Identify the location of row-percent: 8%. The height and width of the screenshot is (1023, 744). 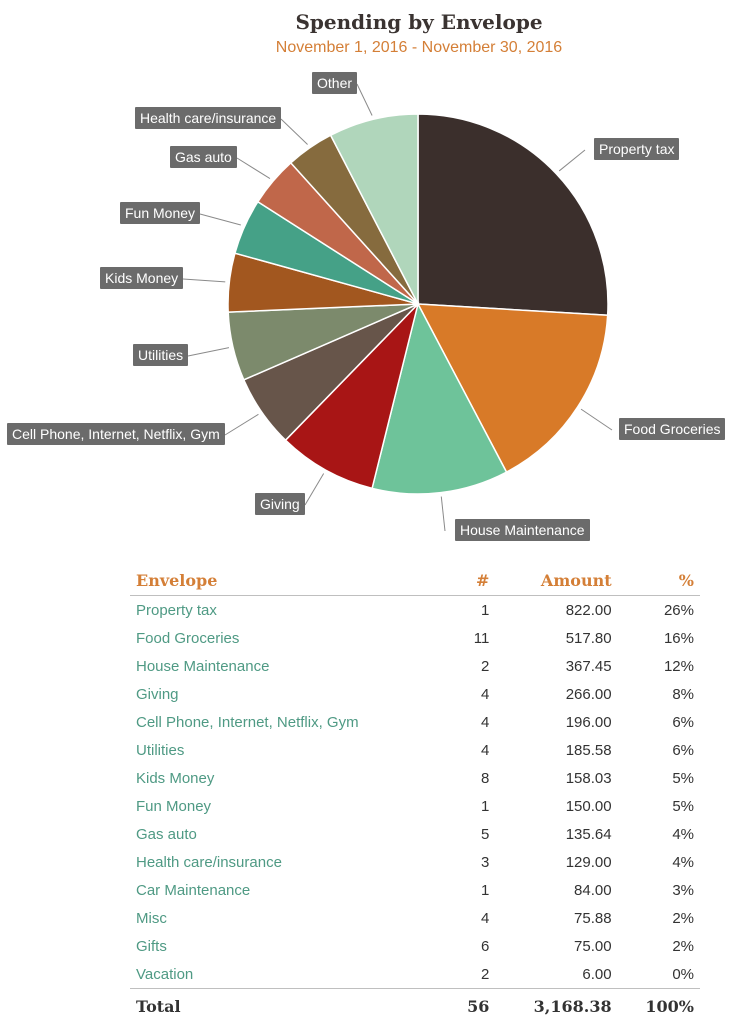
(683, 694).